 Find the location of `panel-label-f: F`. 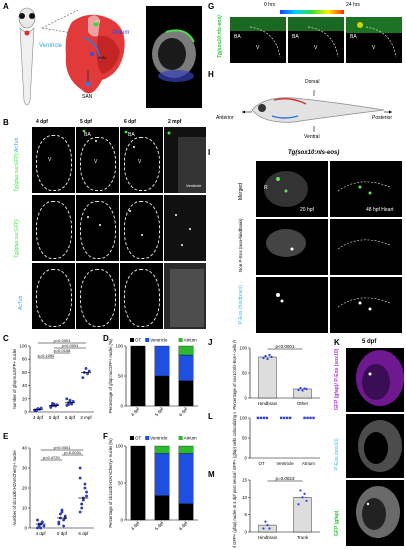

panel-label-f: F is located at coordinates (105, 436).